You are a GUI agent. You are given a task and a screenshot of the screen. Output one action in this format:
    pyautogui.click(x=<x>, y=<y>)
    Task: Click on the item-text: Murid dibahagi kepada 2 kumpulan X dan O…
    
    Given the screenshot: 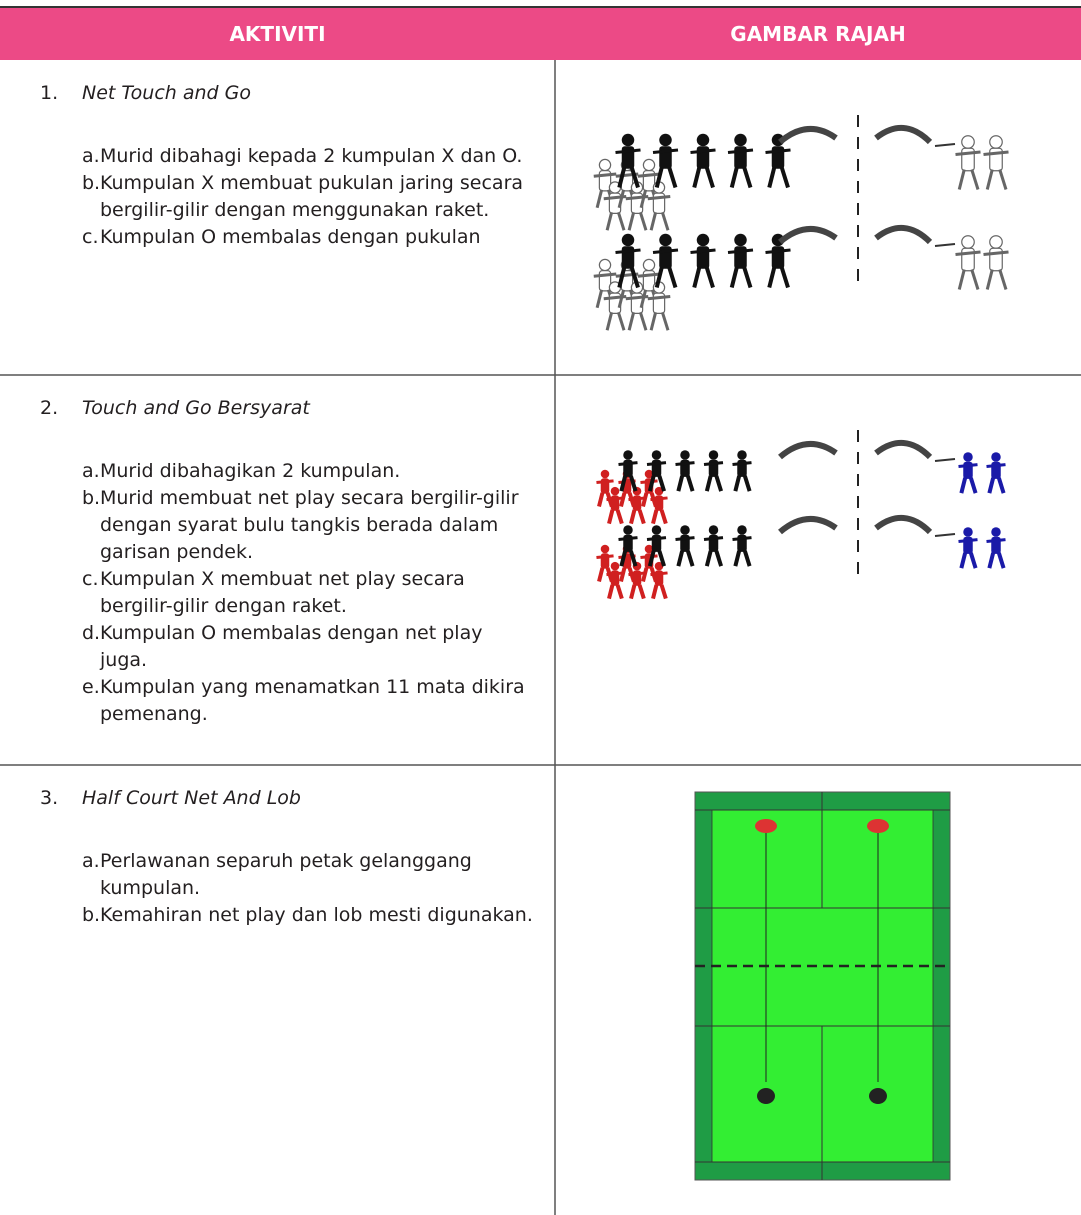 What is the action you would take?
    pyautogui.click(x=311, y=156)
    